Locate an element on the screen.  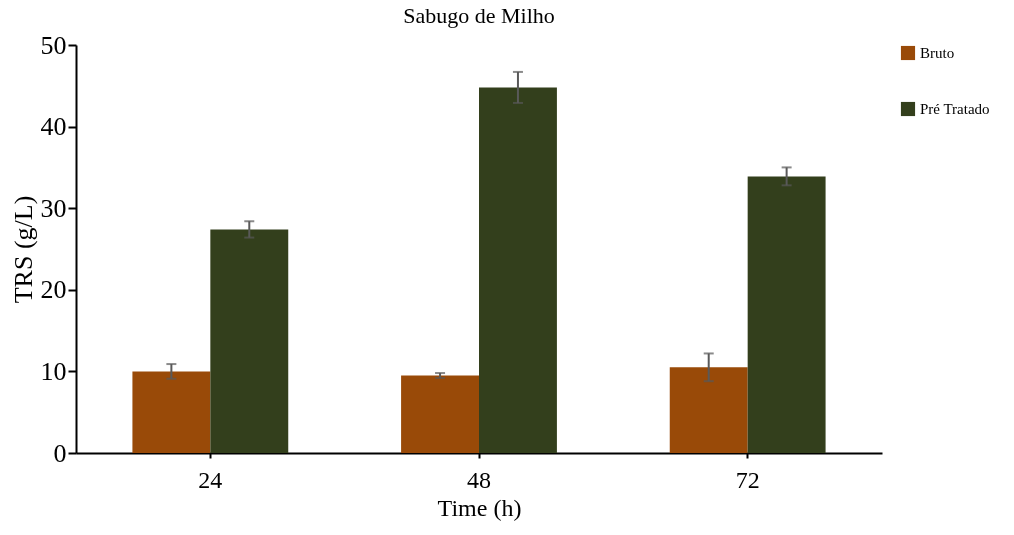
x-tick-label: 48 is located at coordinates (479, 479).